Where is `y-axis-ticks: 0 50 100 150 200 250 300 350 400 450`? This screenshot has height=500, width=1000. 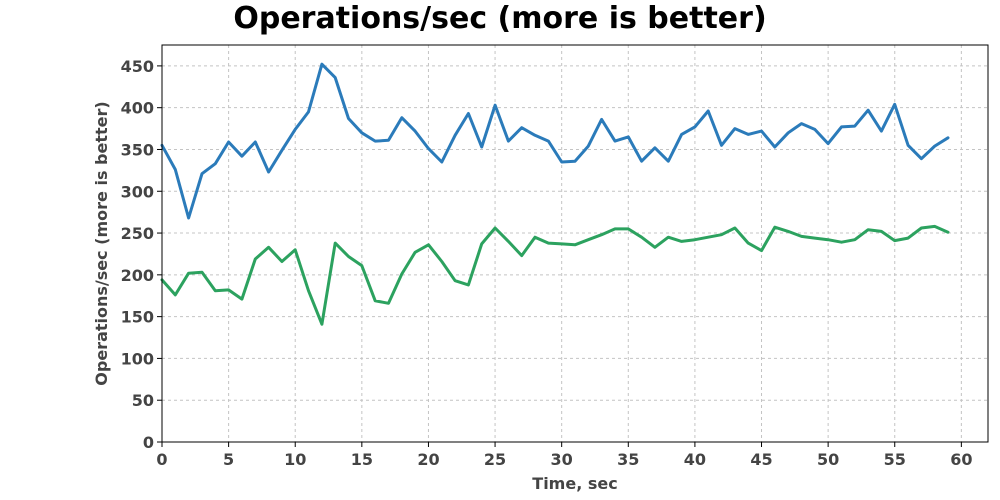
y-axis-ticks: 0 50 100 150 200 250 300 350 400 450 is located at coordinates (141, 254).